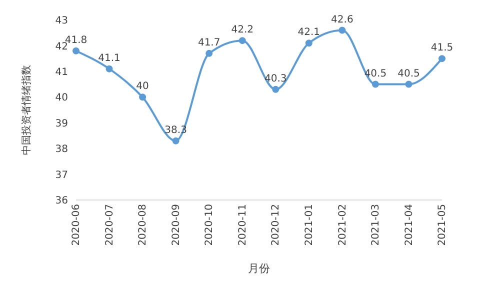 The width and height of the screenshot is (480, 288). Describe the element at coordinates (143, 225) in the screenshot. I see `x-tick-label: 2020-08` at that location.